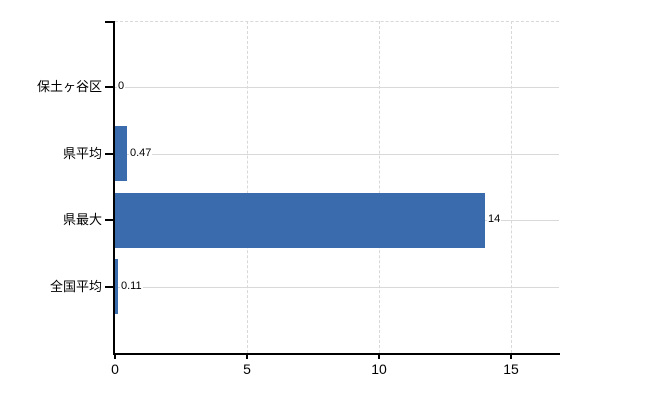 Image resolution: width=650 pixels, height=400 pixels. Describe the element at coordinates (494, 219) in the screenshot. I see `value-label: 14` at that location.